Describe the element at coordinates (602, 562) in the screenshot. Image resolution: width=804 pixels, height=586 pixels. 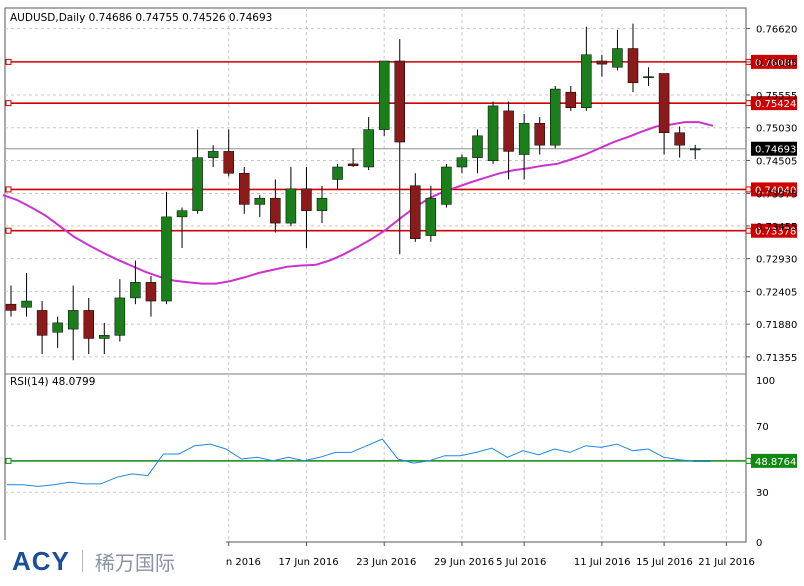
I see `time-tick-label: 11 Jul 2016` at that location.